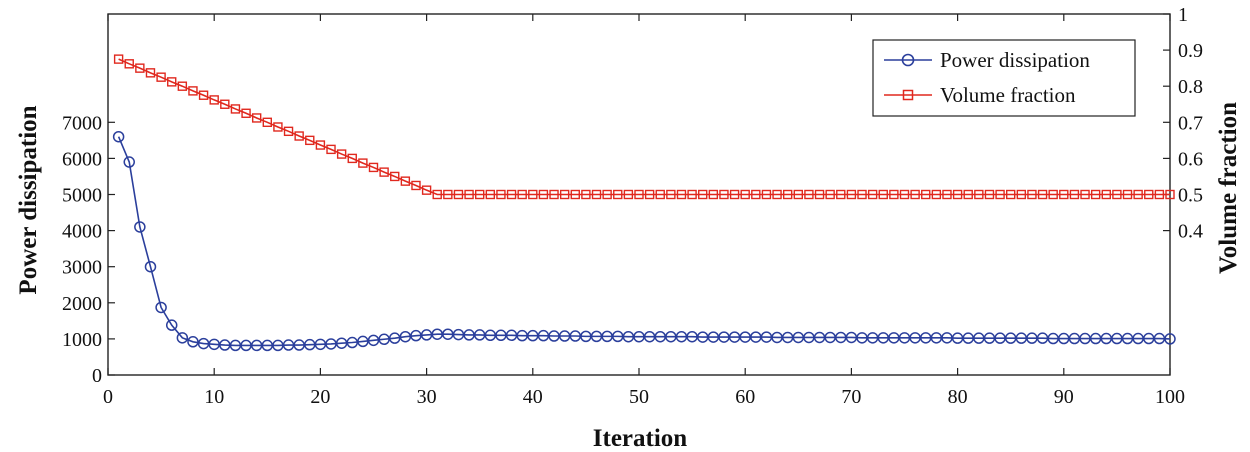 The height and width of the screenshot is (452, 1250). I want to click on y-left-tick-label: 5000, so click(82, 196).